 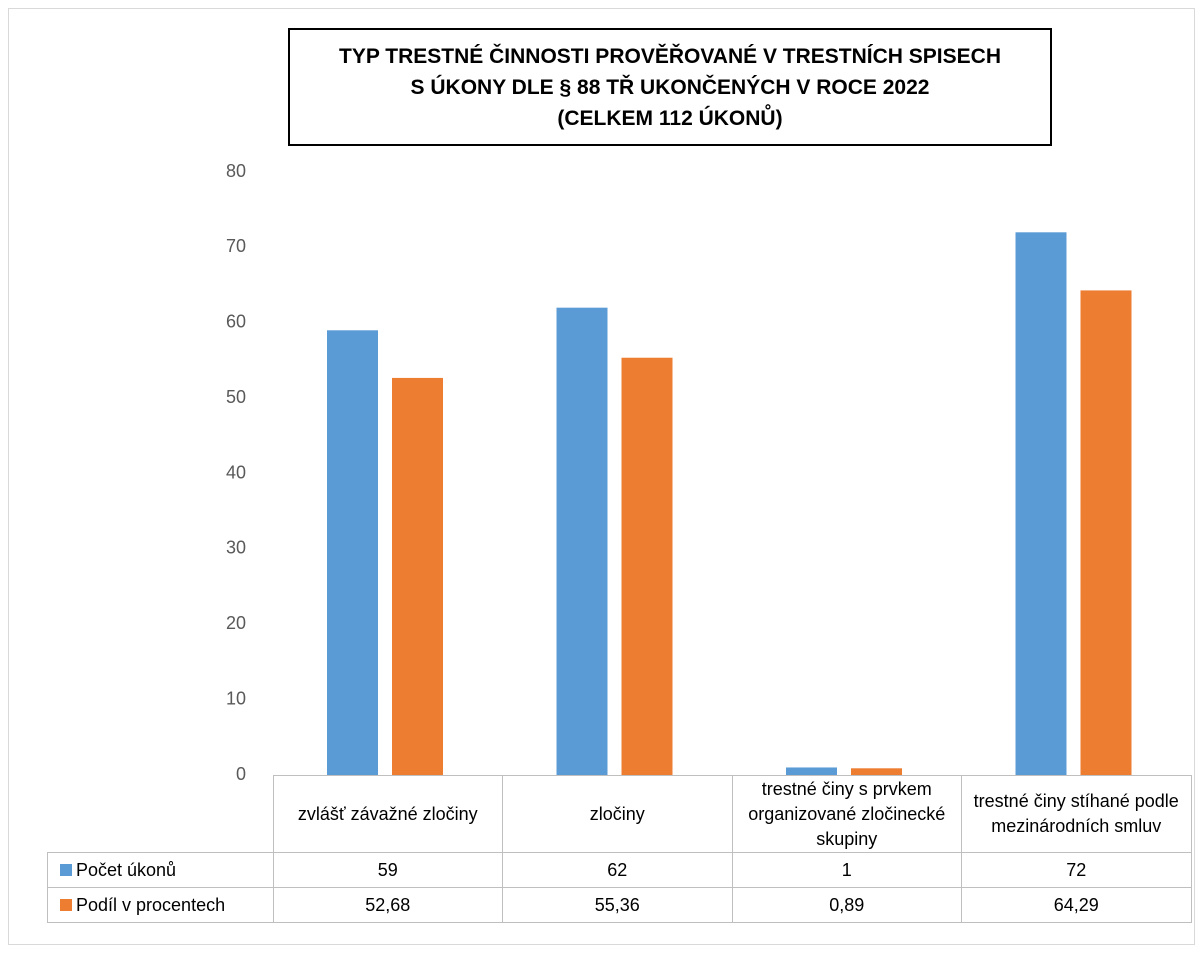 I want to click on table-value: 52,68, so click(x=387, y=905).